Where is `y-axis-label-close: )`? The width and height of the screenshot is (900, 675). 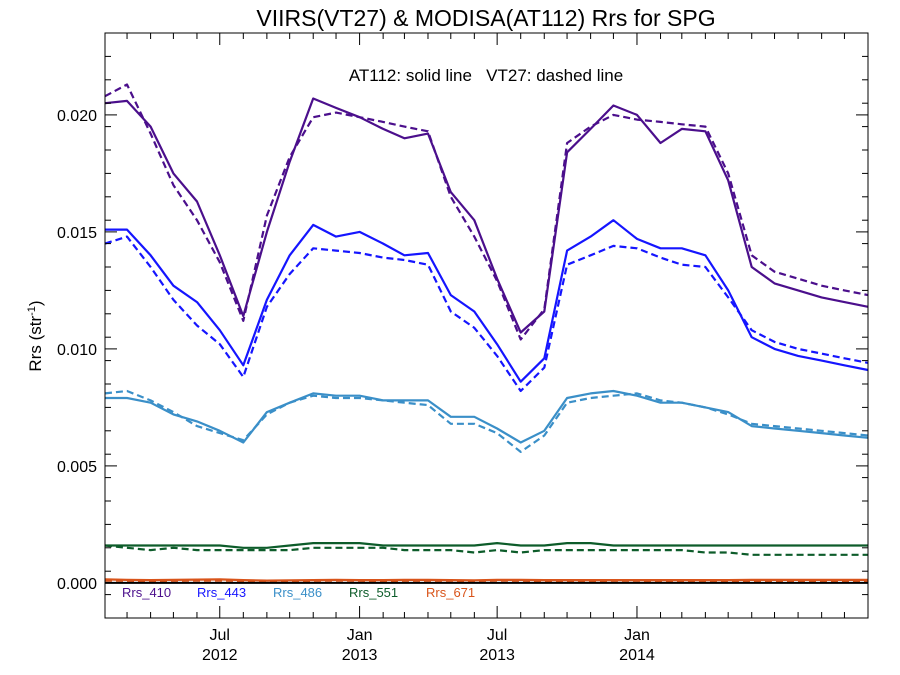 y-axis-label-close: ) is located at coordinates (35, 303).